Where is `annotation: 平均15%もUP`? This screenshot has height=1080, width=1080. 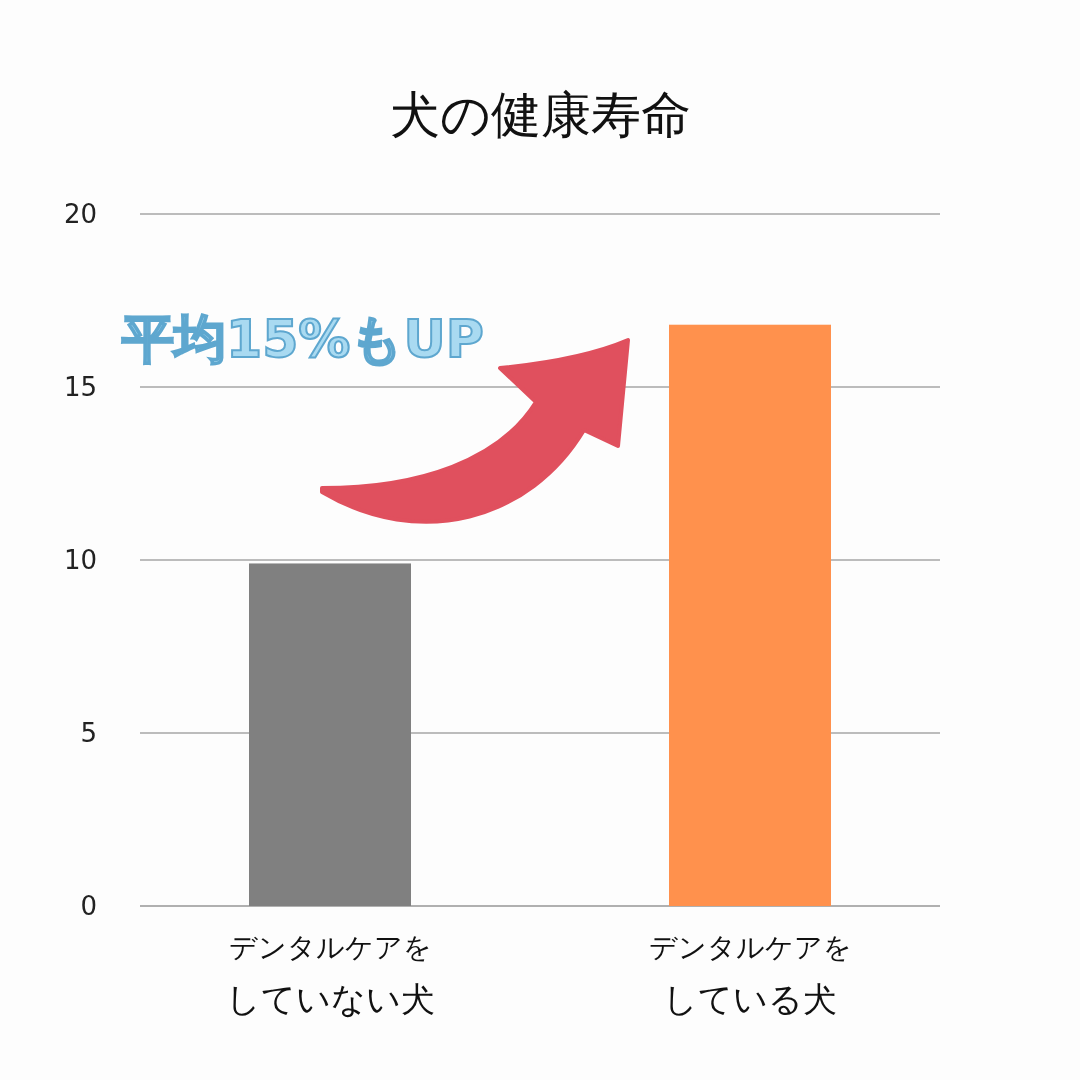
annotation: 平均15%もUP is located at coordinates (302, 339).